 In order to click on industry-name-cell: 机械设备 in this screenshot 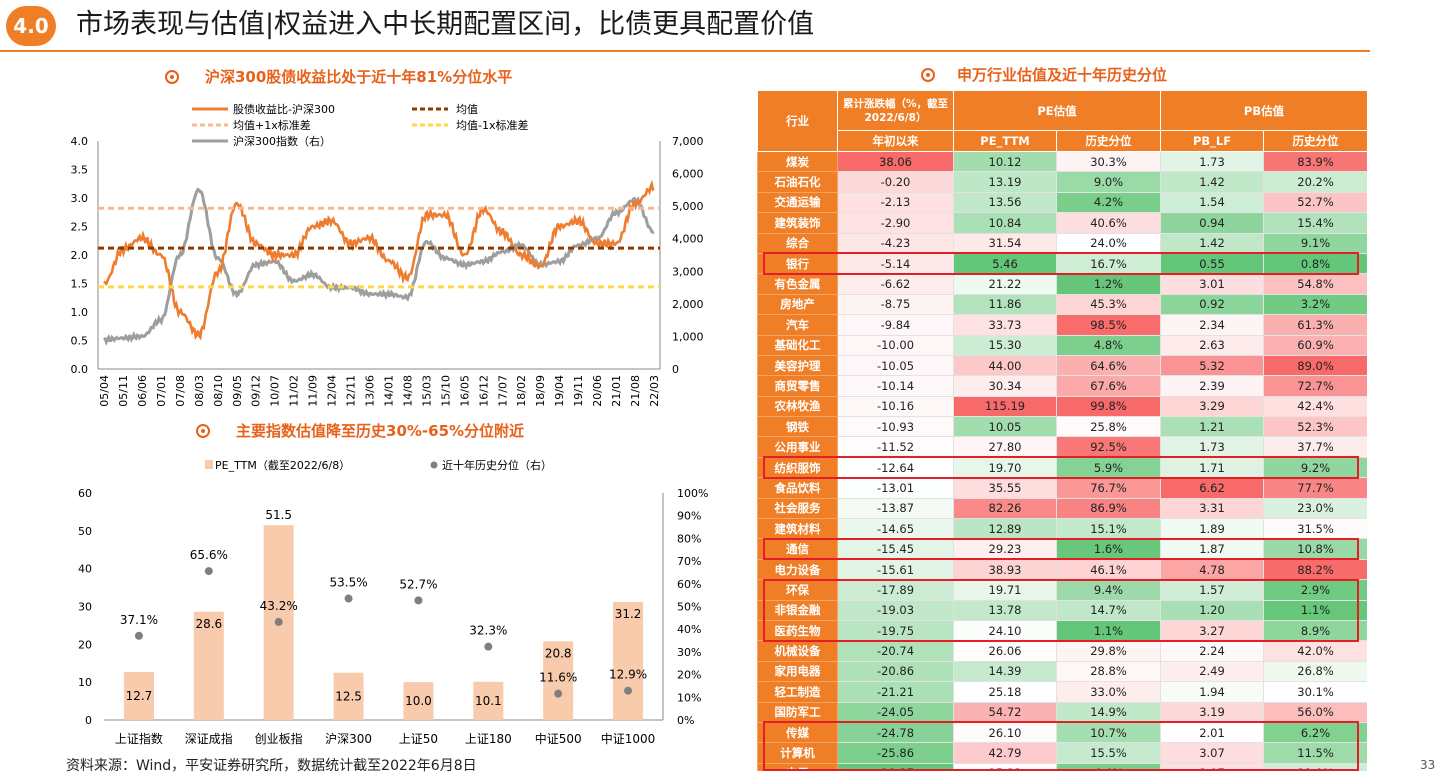, I will do `click(797, 651)`.